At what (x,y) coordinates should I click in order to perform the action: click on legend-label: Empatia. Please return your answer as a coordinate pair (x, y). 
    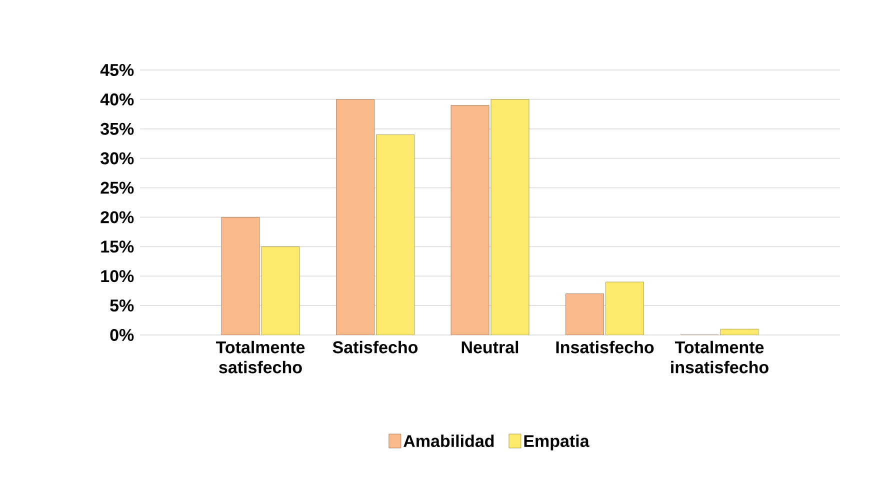
    Looking at the image, I should click on (557, 442).